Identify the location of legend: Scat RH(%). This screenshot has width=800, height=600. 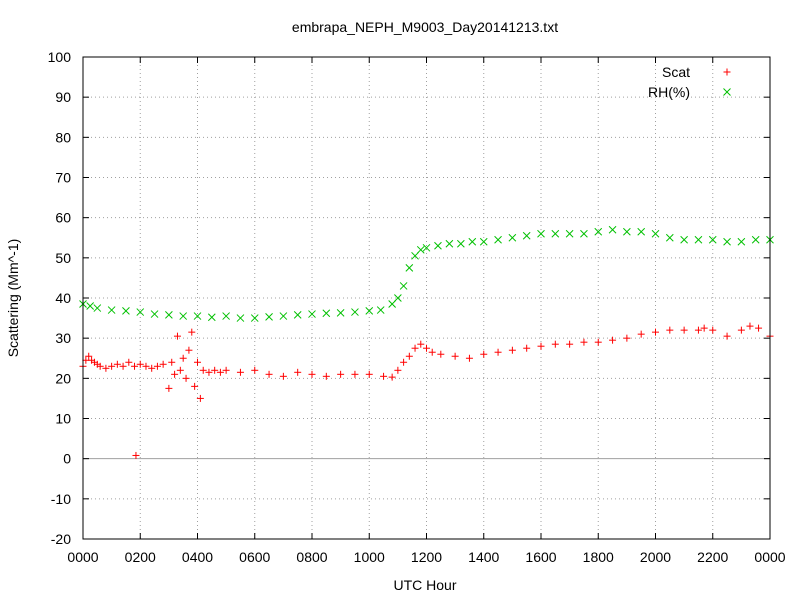
(689, 82).